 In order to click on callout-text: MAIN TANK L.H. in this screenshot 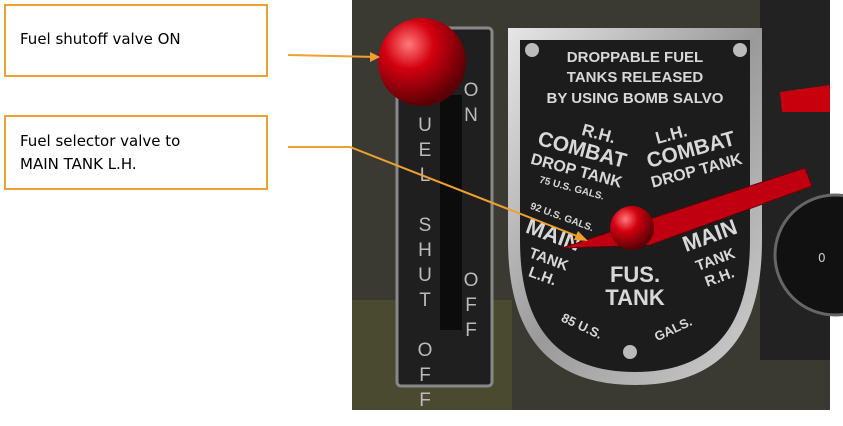, I will do `click(78, 164)`.